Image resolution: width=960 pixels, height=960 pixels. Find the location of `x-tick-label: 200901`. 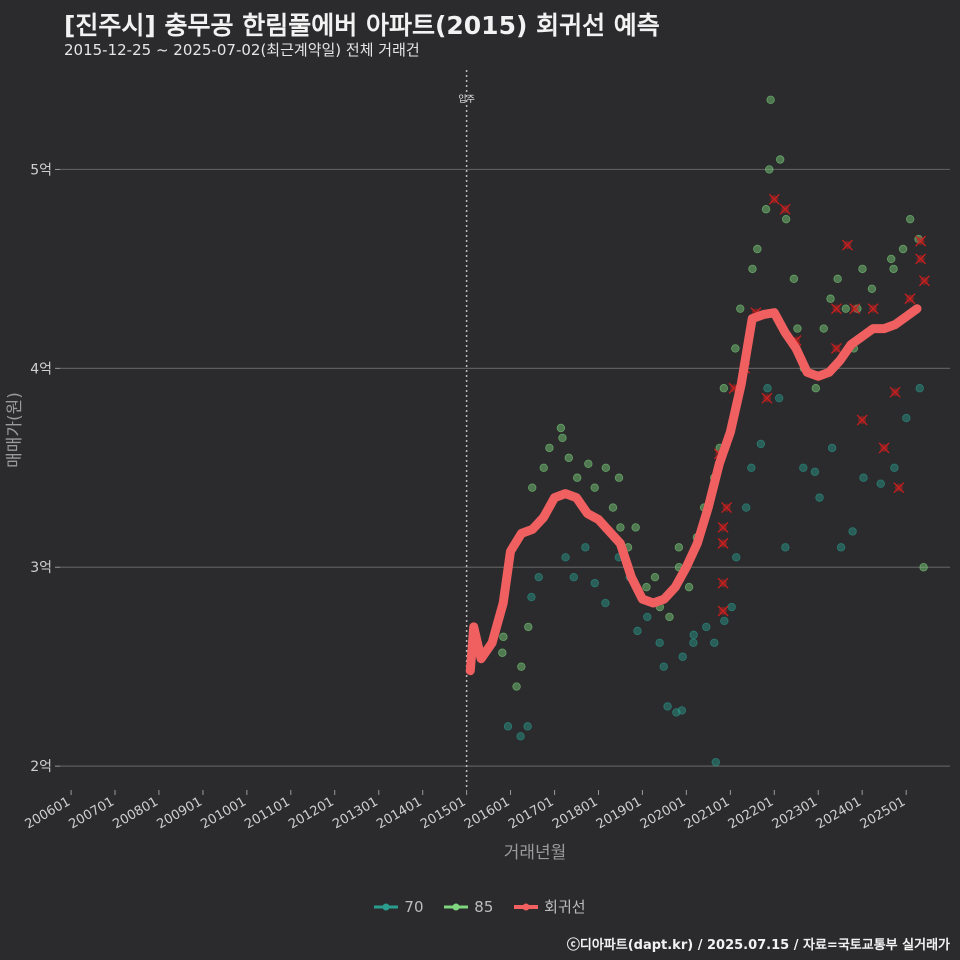

x-tick-label: 200901 is located at coordinates (179, 813).